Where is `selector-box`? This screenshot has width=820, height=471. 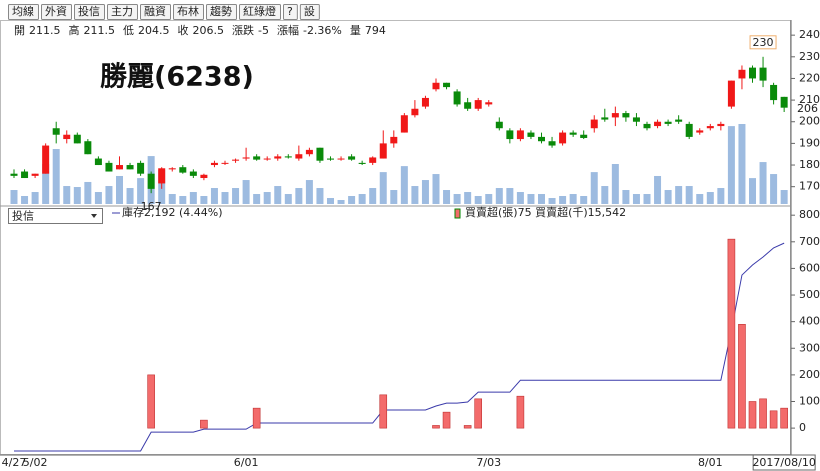
selector-box is located at coordinates (55, 216).